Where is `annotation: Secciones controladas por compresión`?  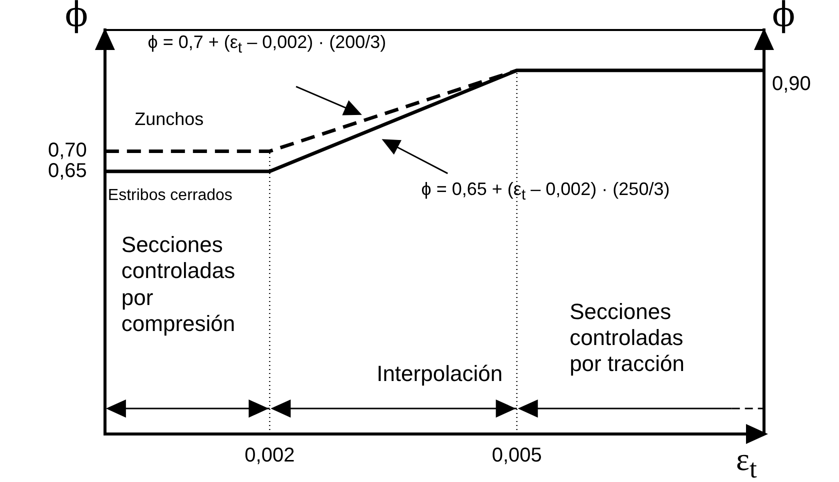
annotation: Secciones controladas por compresión is located at coordinates (178, 285).